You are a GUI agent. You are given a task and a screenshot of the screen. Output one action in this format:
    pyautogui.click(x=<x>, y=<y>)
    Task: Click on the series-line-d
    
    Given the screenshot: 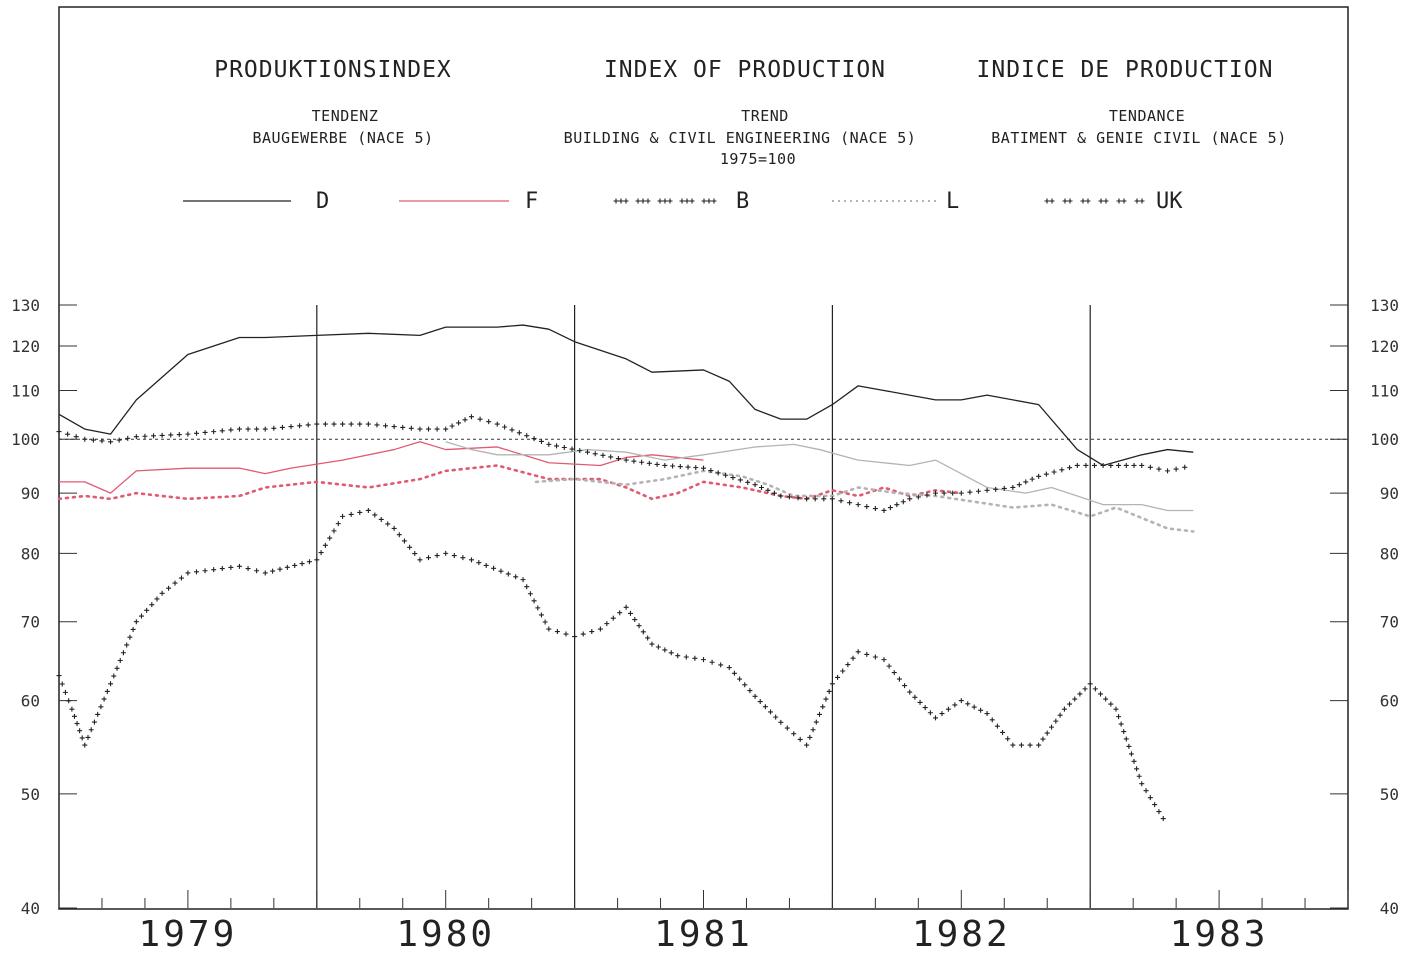 What is the action you would take?
    pyautogui.click(x=626, y=395)
    